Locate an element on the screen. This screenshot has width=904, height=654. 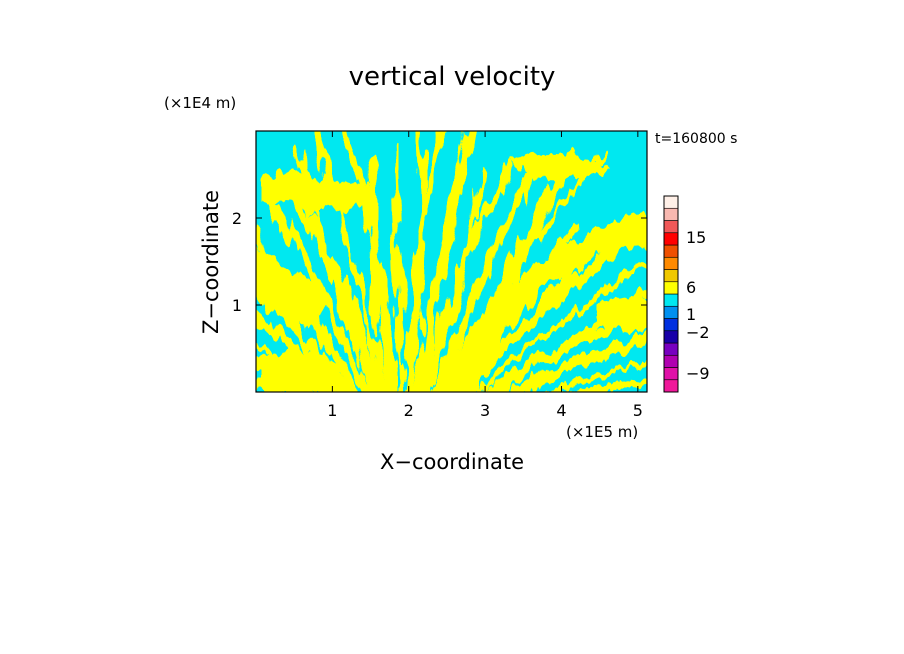
colorbar-label: −9 is located at coordinates (698, 373).